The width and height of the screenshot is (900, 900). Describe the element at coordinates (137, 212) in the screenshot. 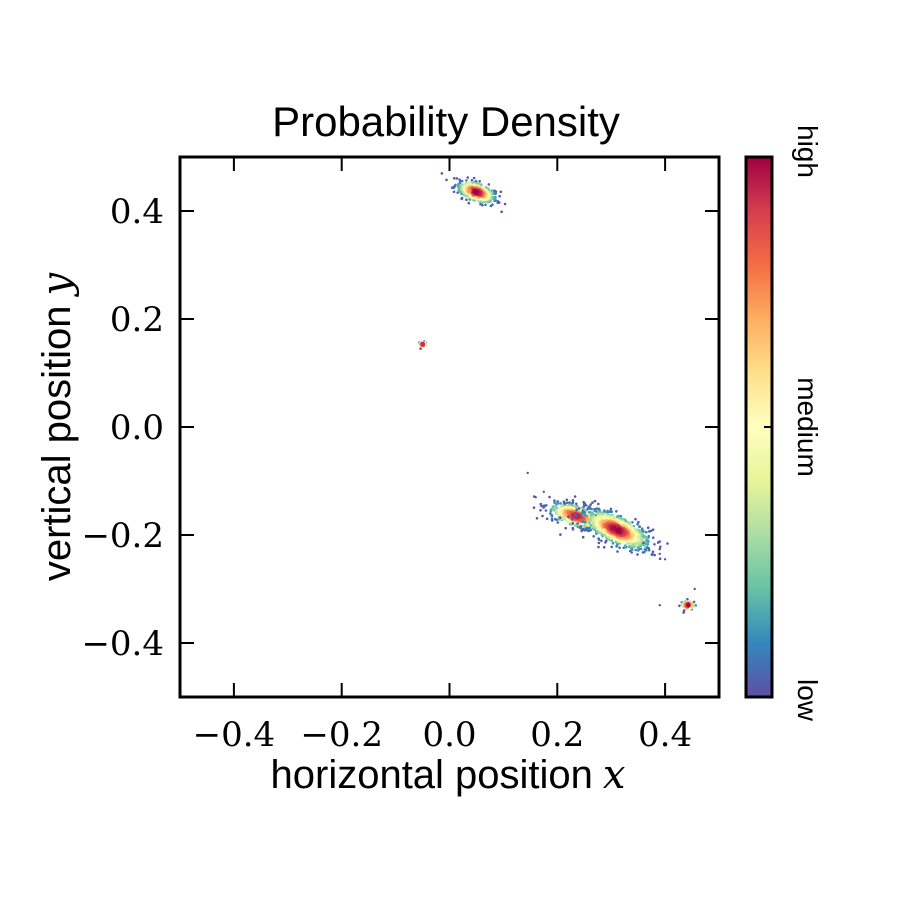

I see `y-tick-label: 0.4` at that location.